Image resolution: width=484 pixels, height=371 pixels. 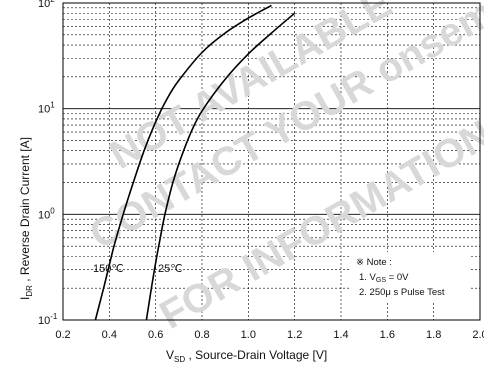 I want to click on x-tick-label: 0.2, so click(x=62, y=335).